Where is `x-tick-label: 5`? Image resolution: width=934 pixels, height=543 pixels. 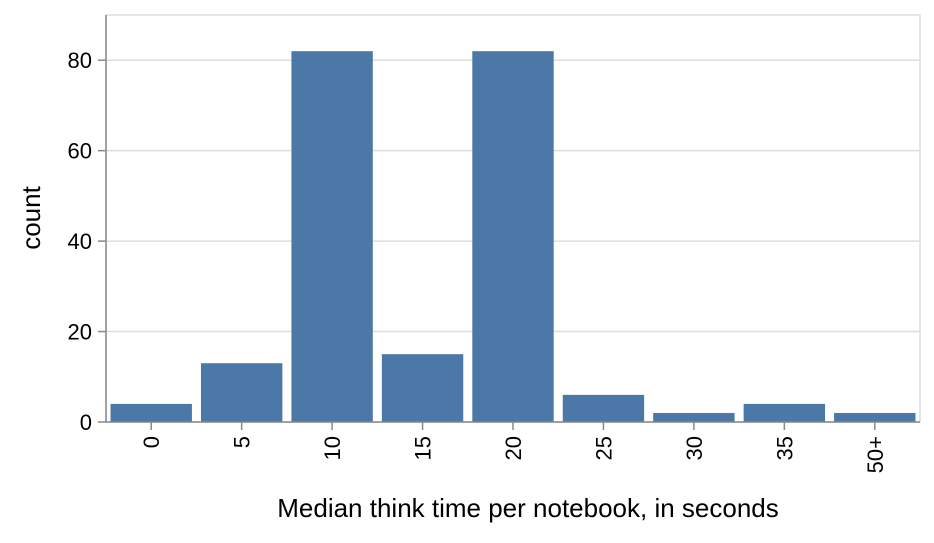
x-tick-label: 5 is located at coordinates (242, 442).